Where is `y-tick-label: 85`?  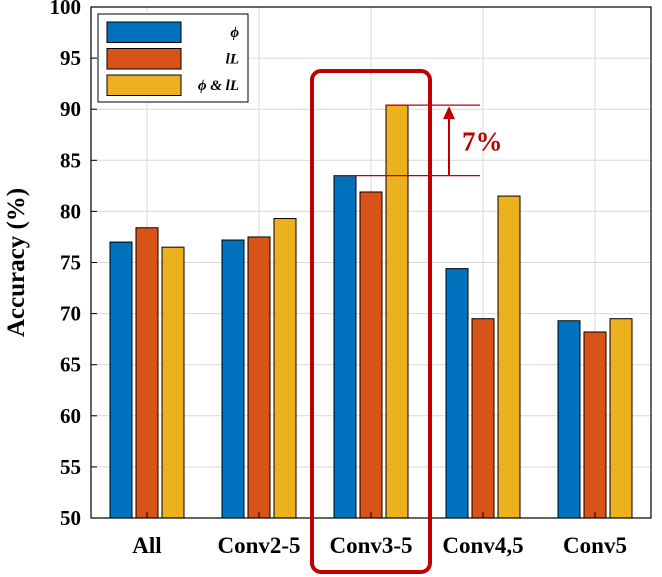
y-tick-label: 85 is located at coordinates (70, 160).